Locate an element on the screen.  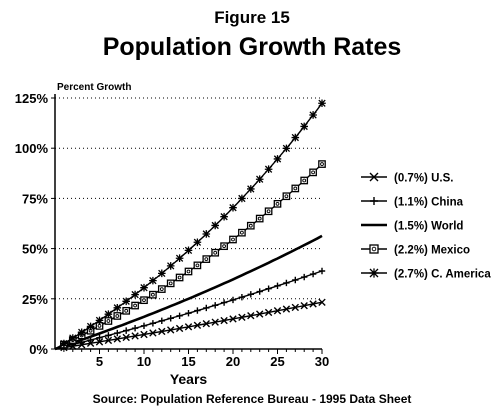
legend-label: (2.2%) Mexico is located at coordinates (432, 251).